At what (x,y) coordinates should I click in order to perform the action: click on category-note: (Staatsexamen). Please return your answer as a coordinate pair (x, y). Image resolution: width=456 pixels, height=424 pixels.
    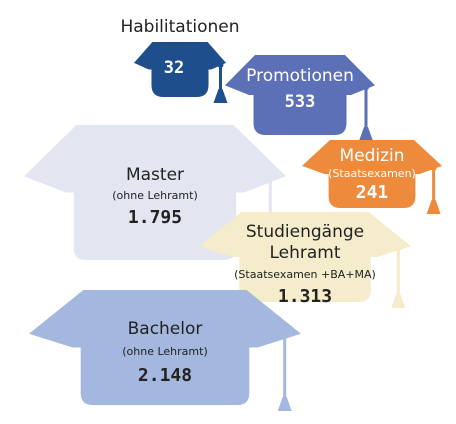
    Looking at the image, I should click on (372, 173).